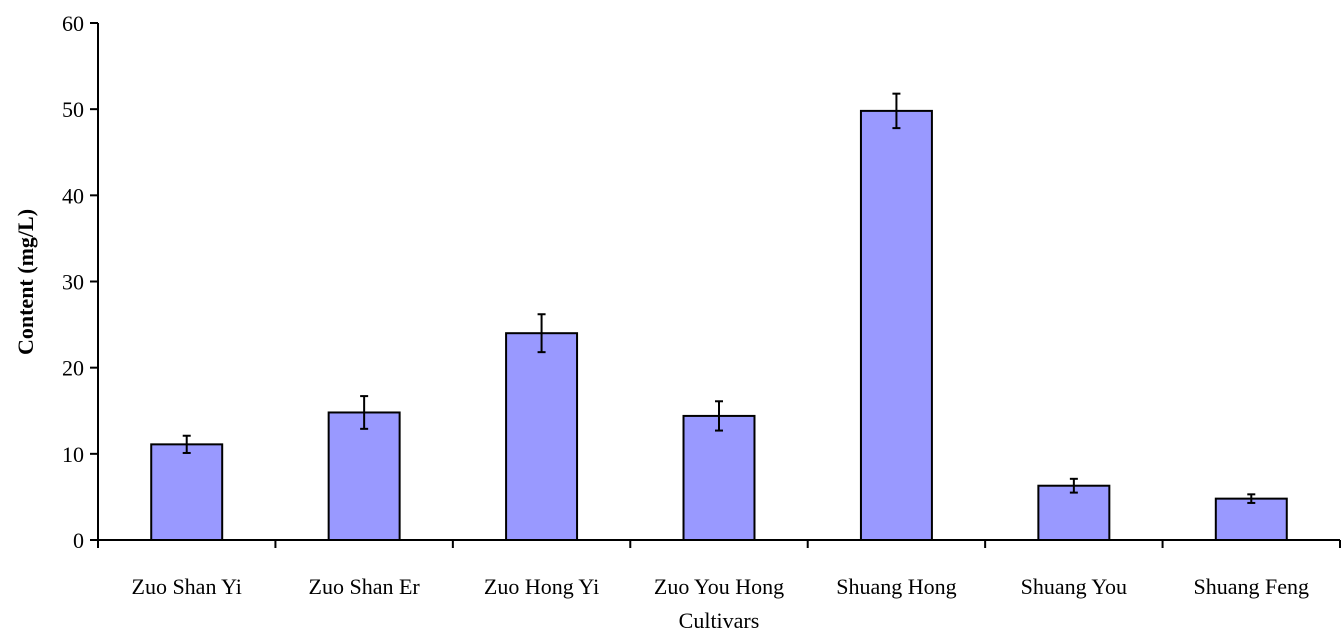 This screenshot has width=1344, height=634. I want to click on y-tick-label: 0, so click(78, 540).